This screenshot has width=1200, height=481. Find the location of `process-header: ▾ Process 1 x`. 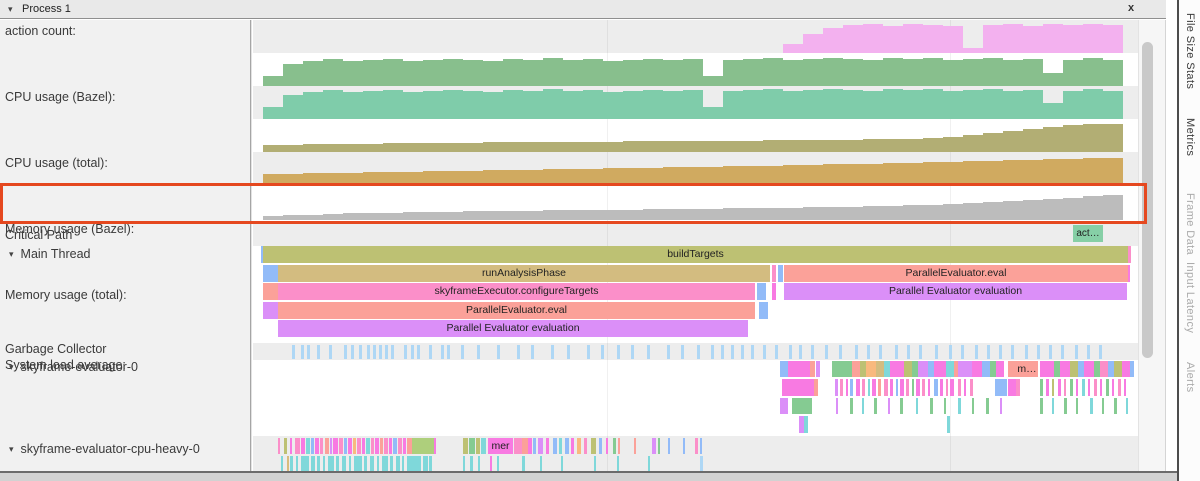

process-header: ▾ Process 1 x is located at coordinates (583, 9).